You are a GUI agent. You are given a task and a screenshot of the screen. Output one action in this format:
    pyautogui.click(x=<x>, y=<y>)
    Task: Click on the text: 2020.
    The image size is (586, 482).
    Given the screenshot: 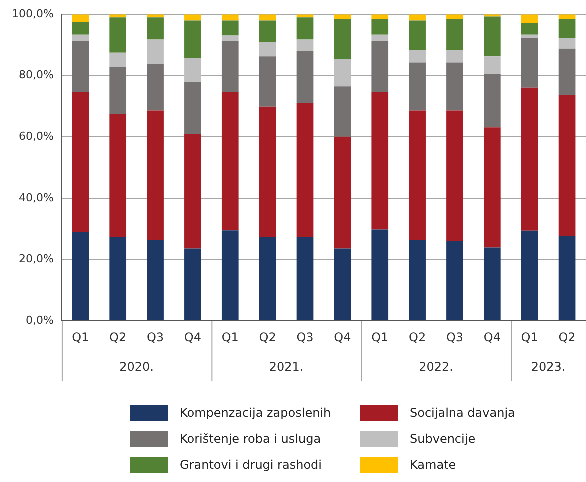 What is the action you would take?
    pyautogui.click(x=137, y=367)
    